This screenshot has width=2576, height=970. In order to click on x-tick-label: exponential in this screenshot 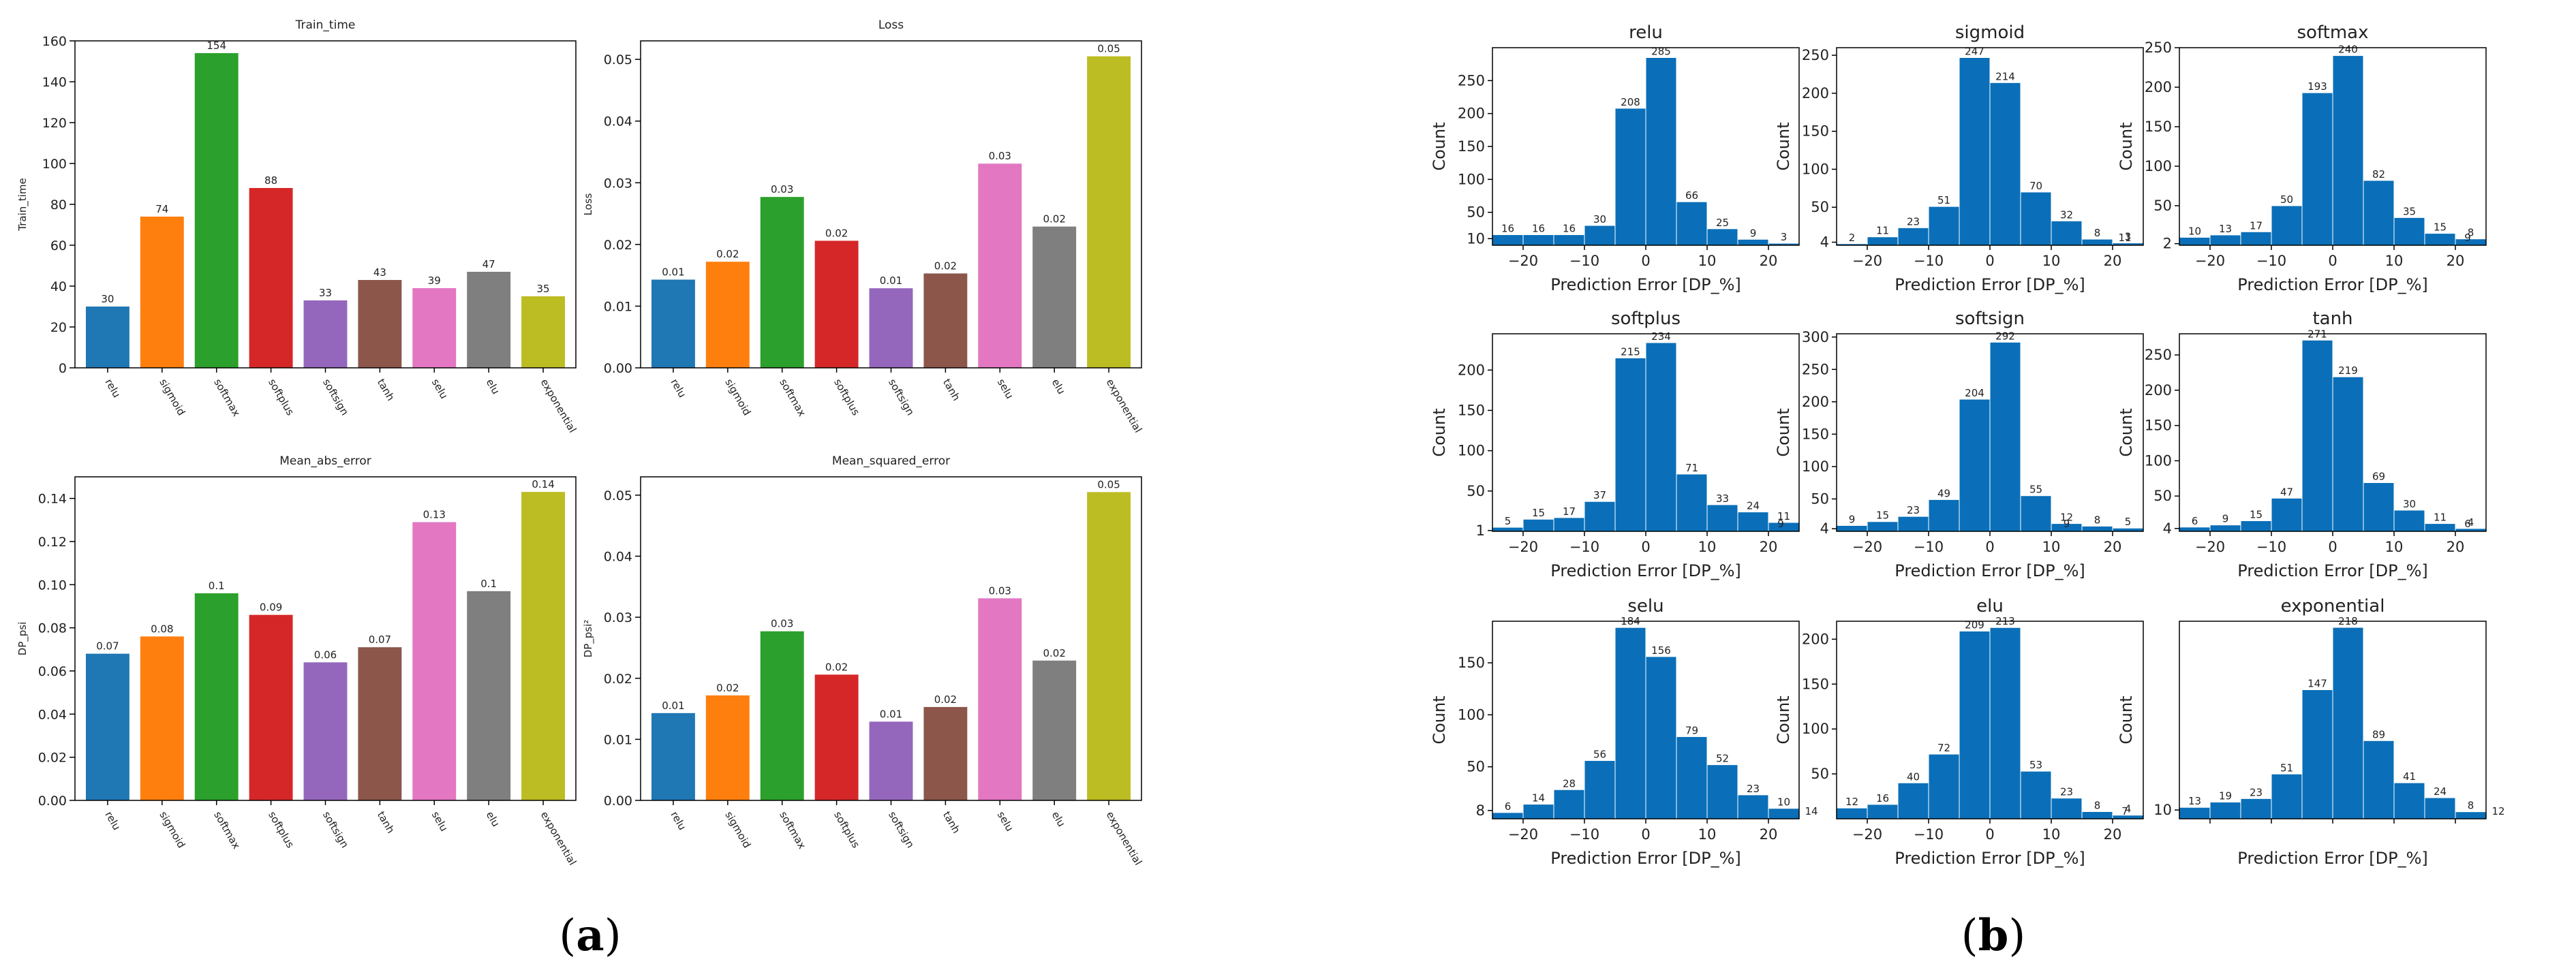, I will do `click(558, 838)`.